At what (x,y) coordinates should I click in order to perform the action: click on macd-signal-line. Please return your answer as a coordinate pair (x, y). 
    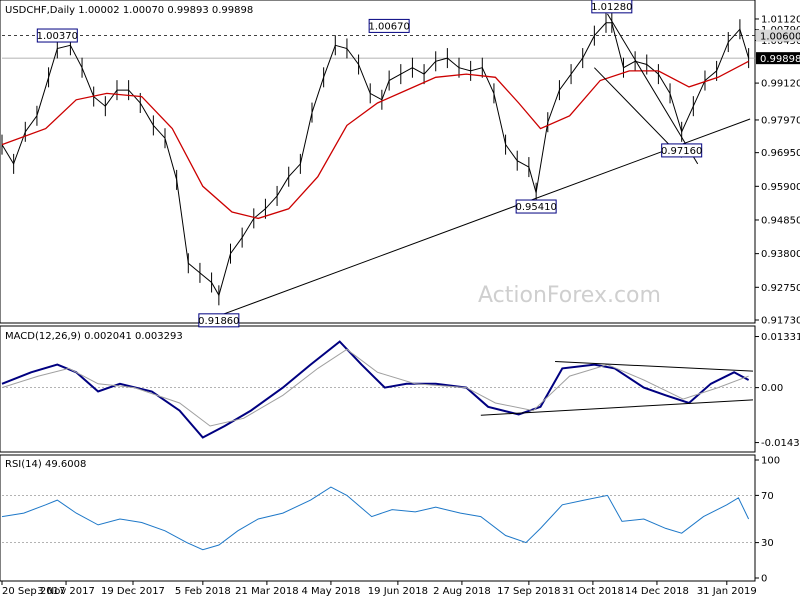
    Looking at the image, I should click on (375, 387).